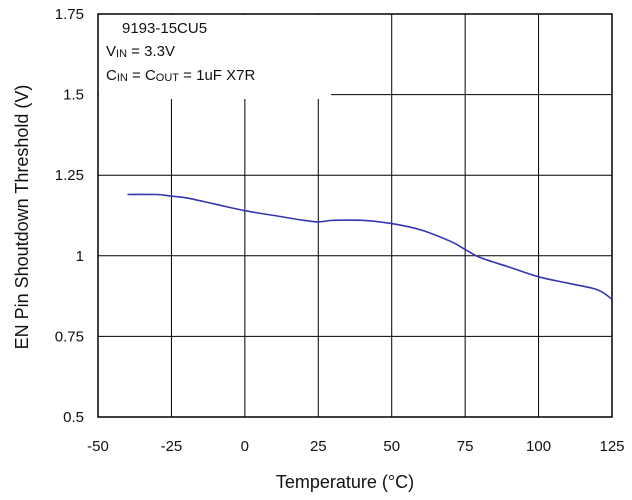  Describe the element at coordinates (22, 217) in the screenshot. I see `y-axis-title: EN Pin Shoutdown Threshold (V)` at that location.